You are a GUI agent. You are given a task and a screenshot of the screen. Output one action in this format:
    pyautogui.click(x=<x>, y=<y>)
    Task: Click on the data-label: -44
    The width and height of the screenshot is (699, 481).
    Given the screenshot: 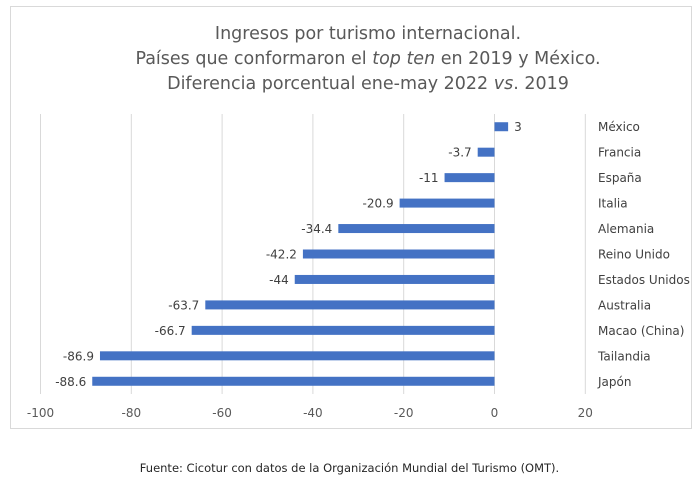 What is the action you would take?
    pyautogui.click(x=279, y=280)
    